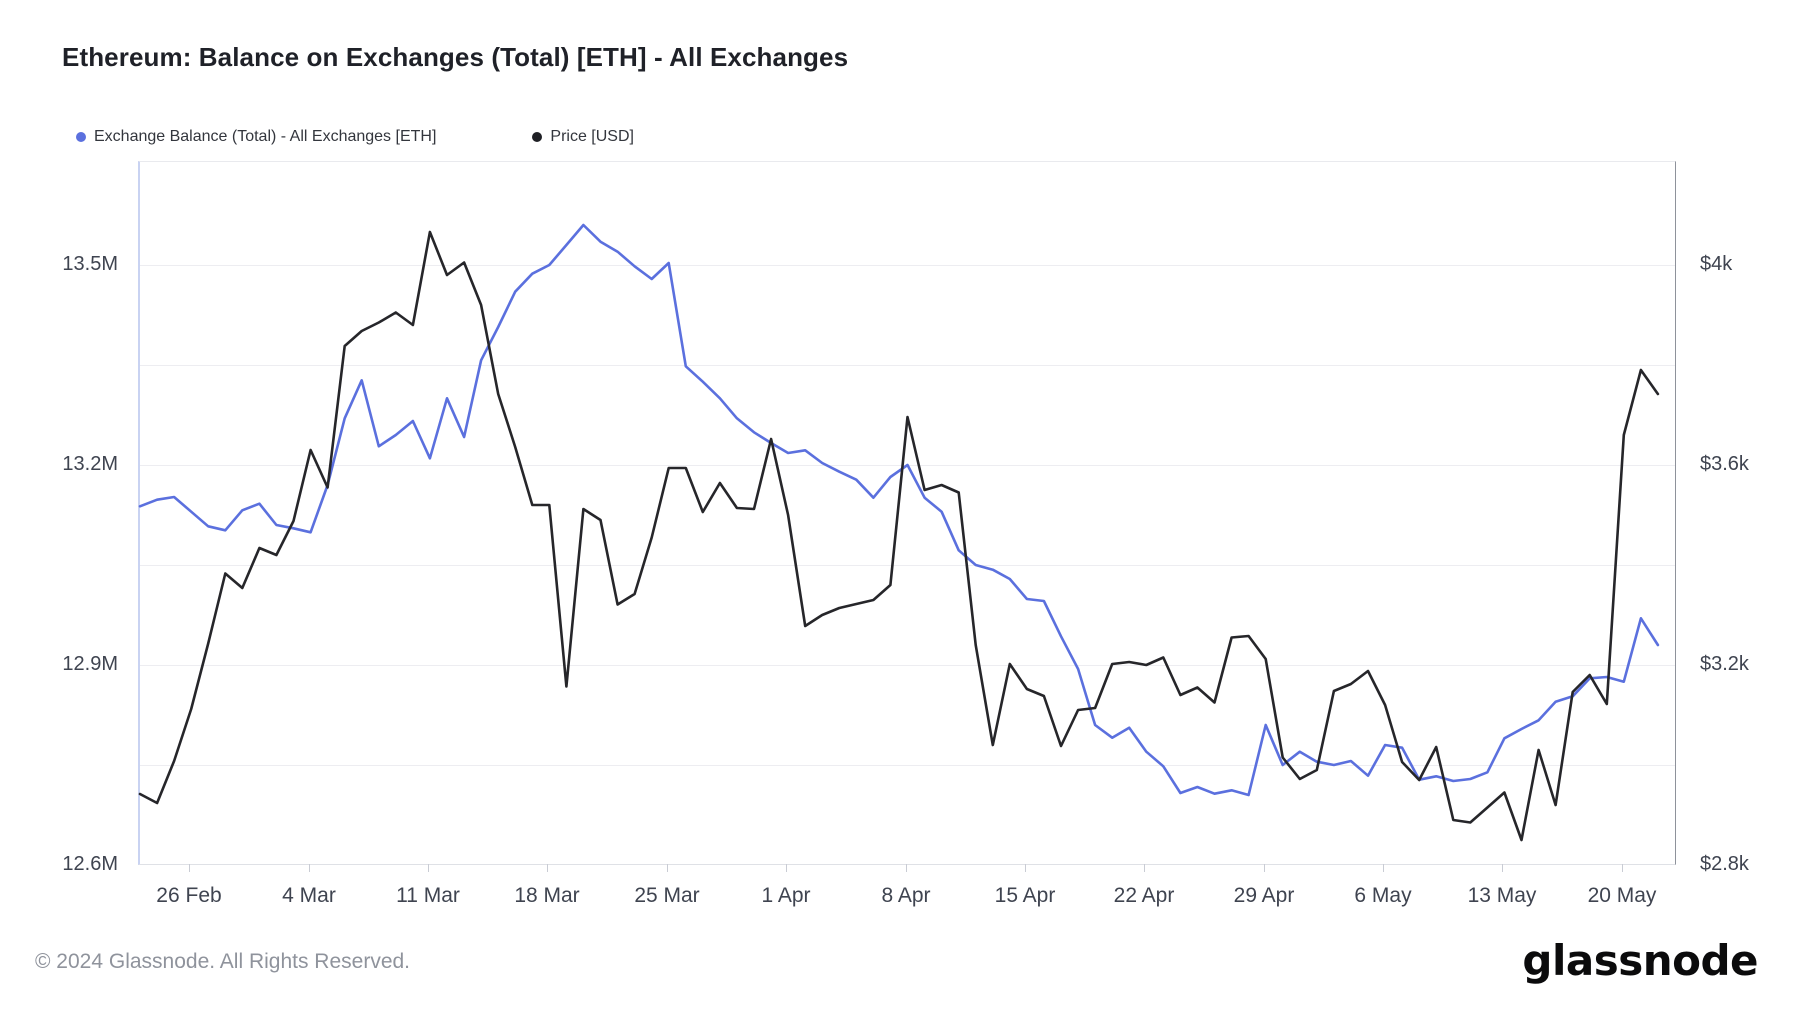 This screenshot has height=1013, width=1800. What do you see at coordinates (1264, 895) in the screenshot?
I see `x-axis-label: 29 Apr` at bounding box center [1264, 895].